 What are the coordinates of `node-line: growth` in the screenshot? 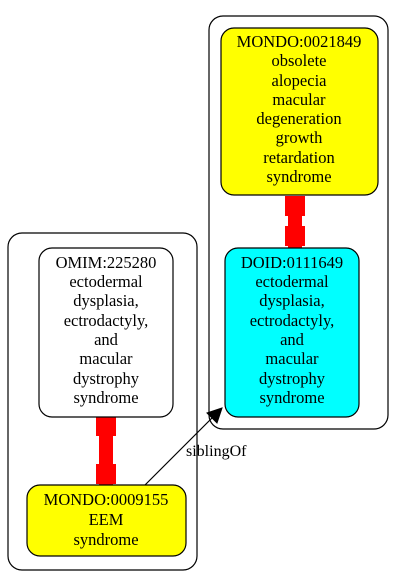 It's located at (299, 137).